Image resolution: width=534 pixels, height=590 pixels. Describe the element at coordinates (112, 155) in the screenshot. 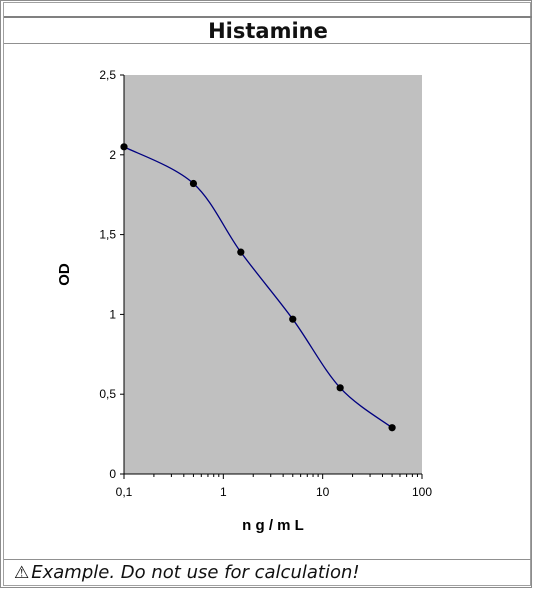

I see `y-tick-label: 2` at that location.